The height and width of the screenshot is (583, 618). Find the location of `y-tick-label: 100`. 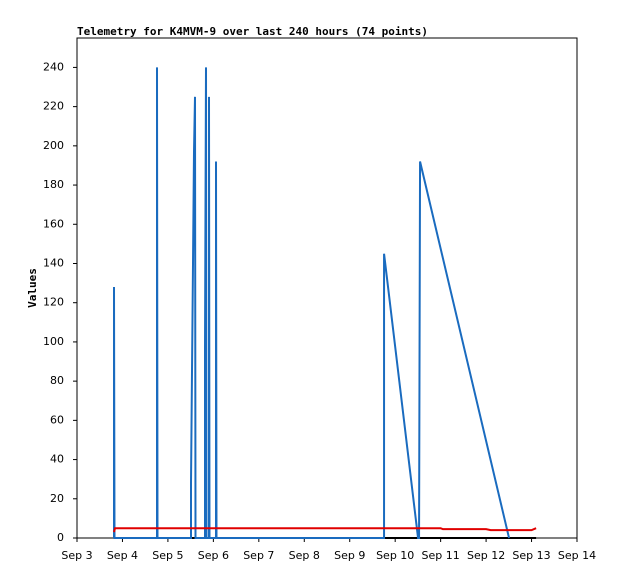

y-tick-label: 100 is located at coordinates (53, 341).